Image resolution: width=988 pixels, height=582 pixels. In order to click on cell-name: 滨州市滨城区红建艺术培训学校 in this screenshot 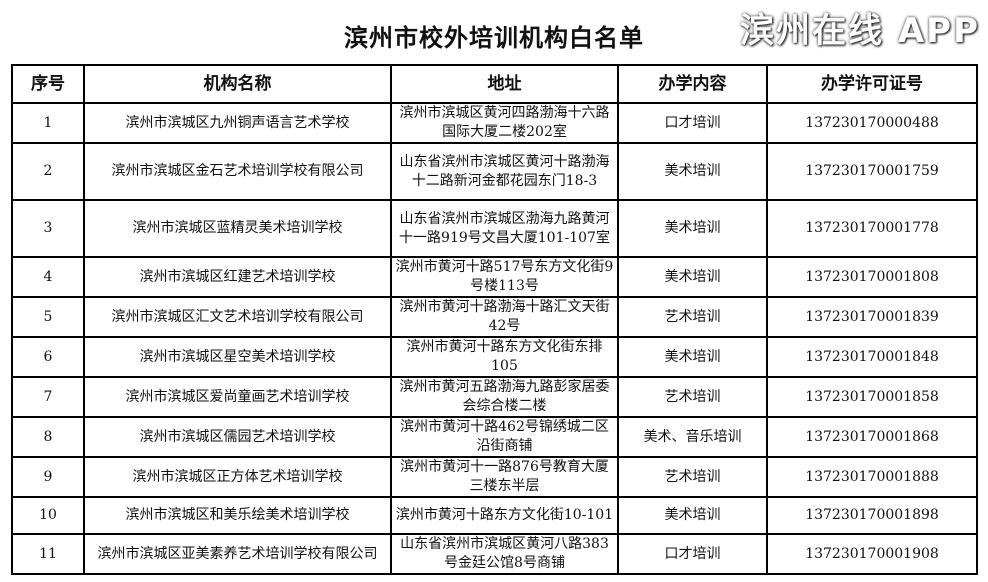, I will do `click(237, 277)`.